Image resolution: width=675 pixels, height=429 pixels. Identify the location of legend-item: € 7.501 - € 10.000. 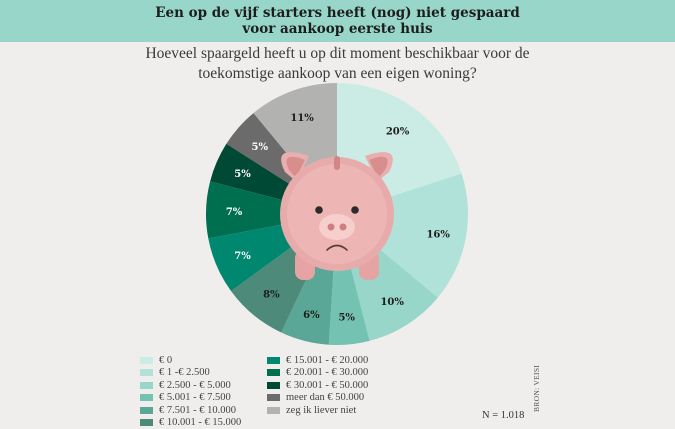
(190, 410).